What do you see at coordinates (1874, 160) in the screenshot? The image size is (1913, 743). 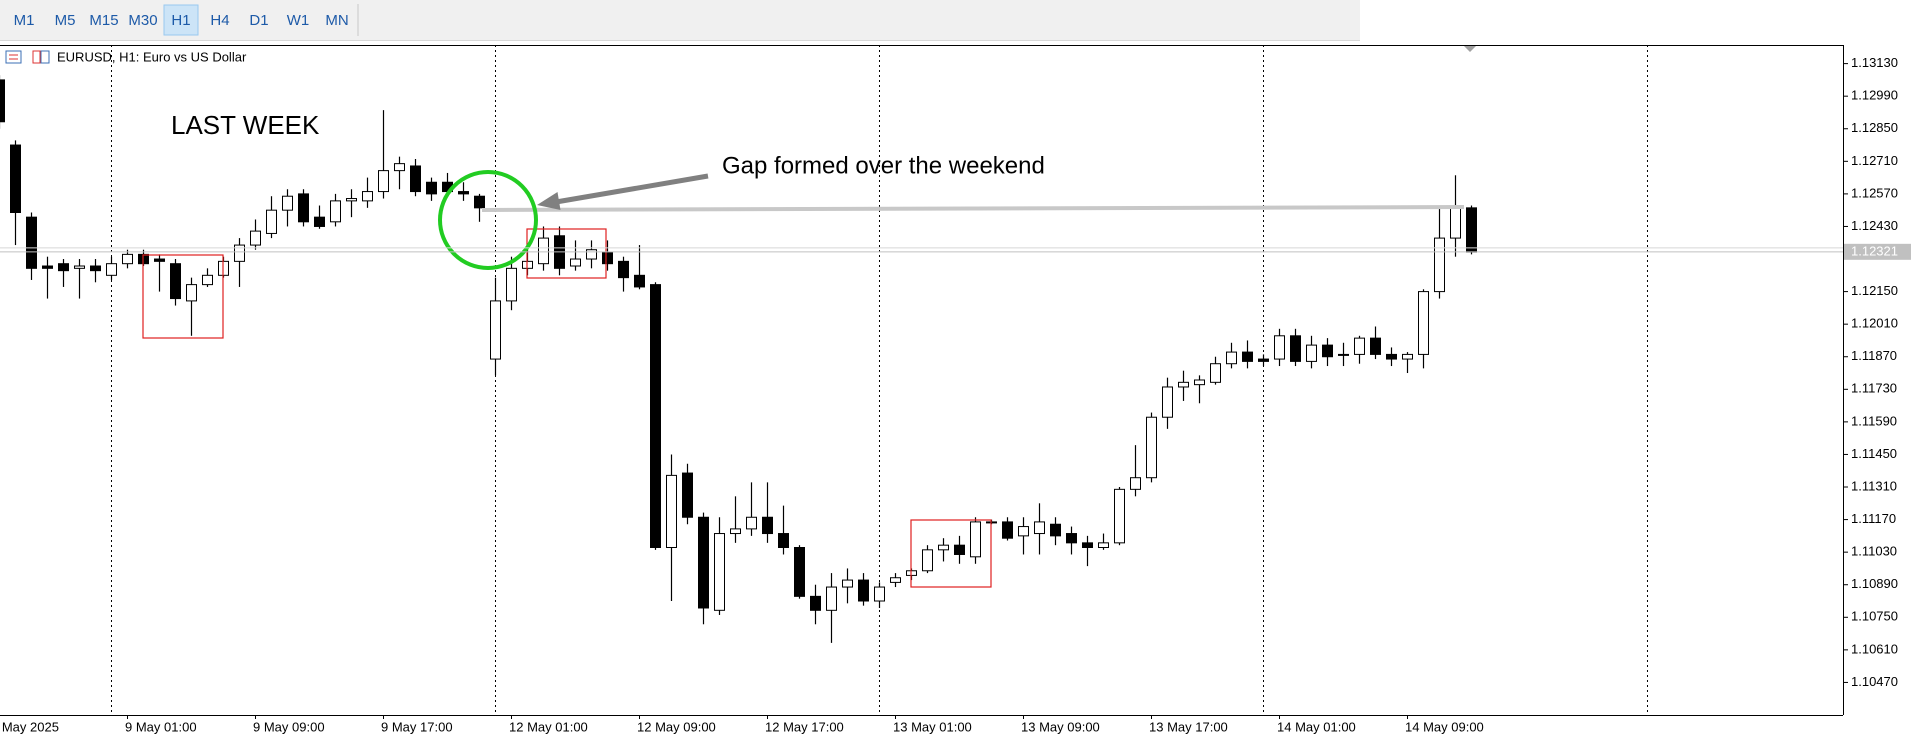 I see `y-tick-label: 1.12710` at bounding box center [1874, 160].